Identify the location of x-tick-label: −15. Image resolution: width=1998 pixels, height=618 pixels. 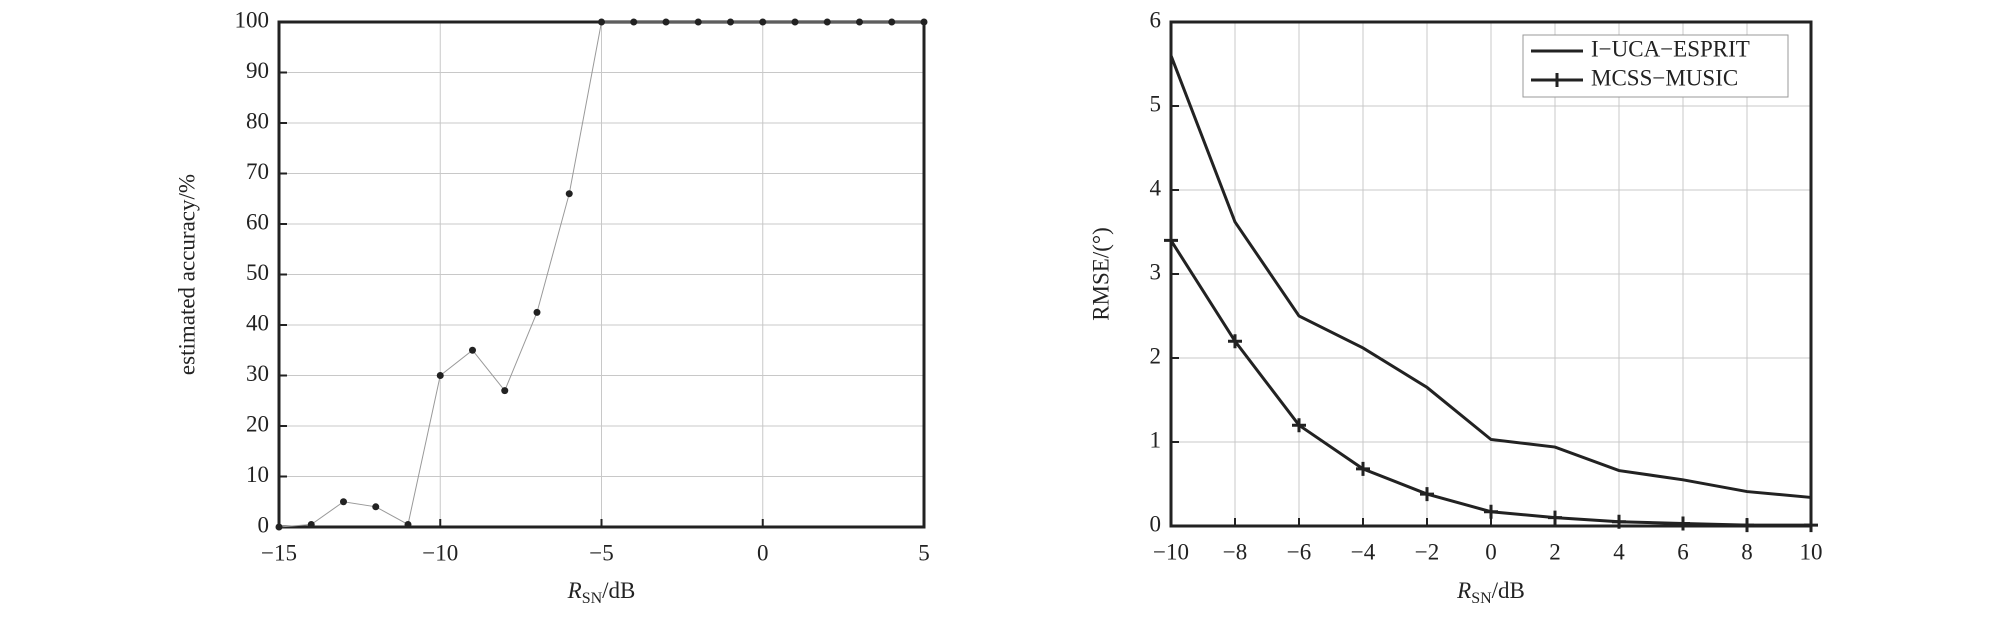
(279, 552).